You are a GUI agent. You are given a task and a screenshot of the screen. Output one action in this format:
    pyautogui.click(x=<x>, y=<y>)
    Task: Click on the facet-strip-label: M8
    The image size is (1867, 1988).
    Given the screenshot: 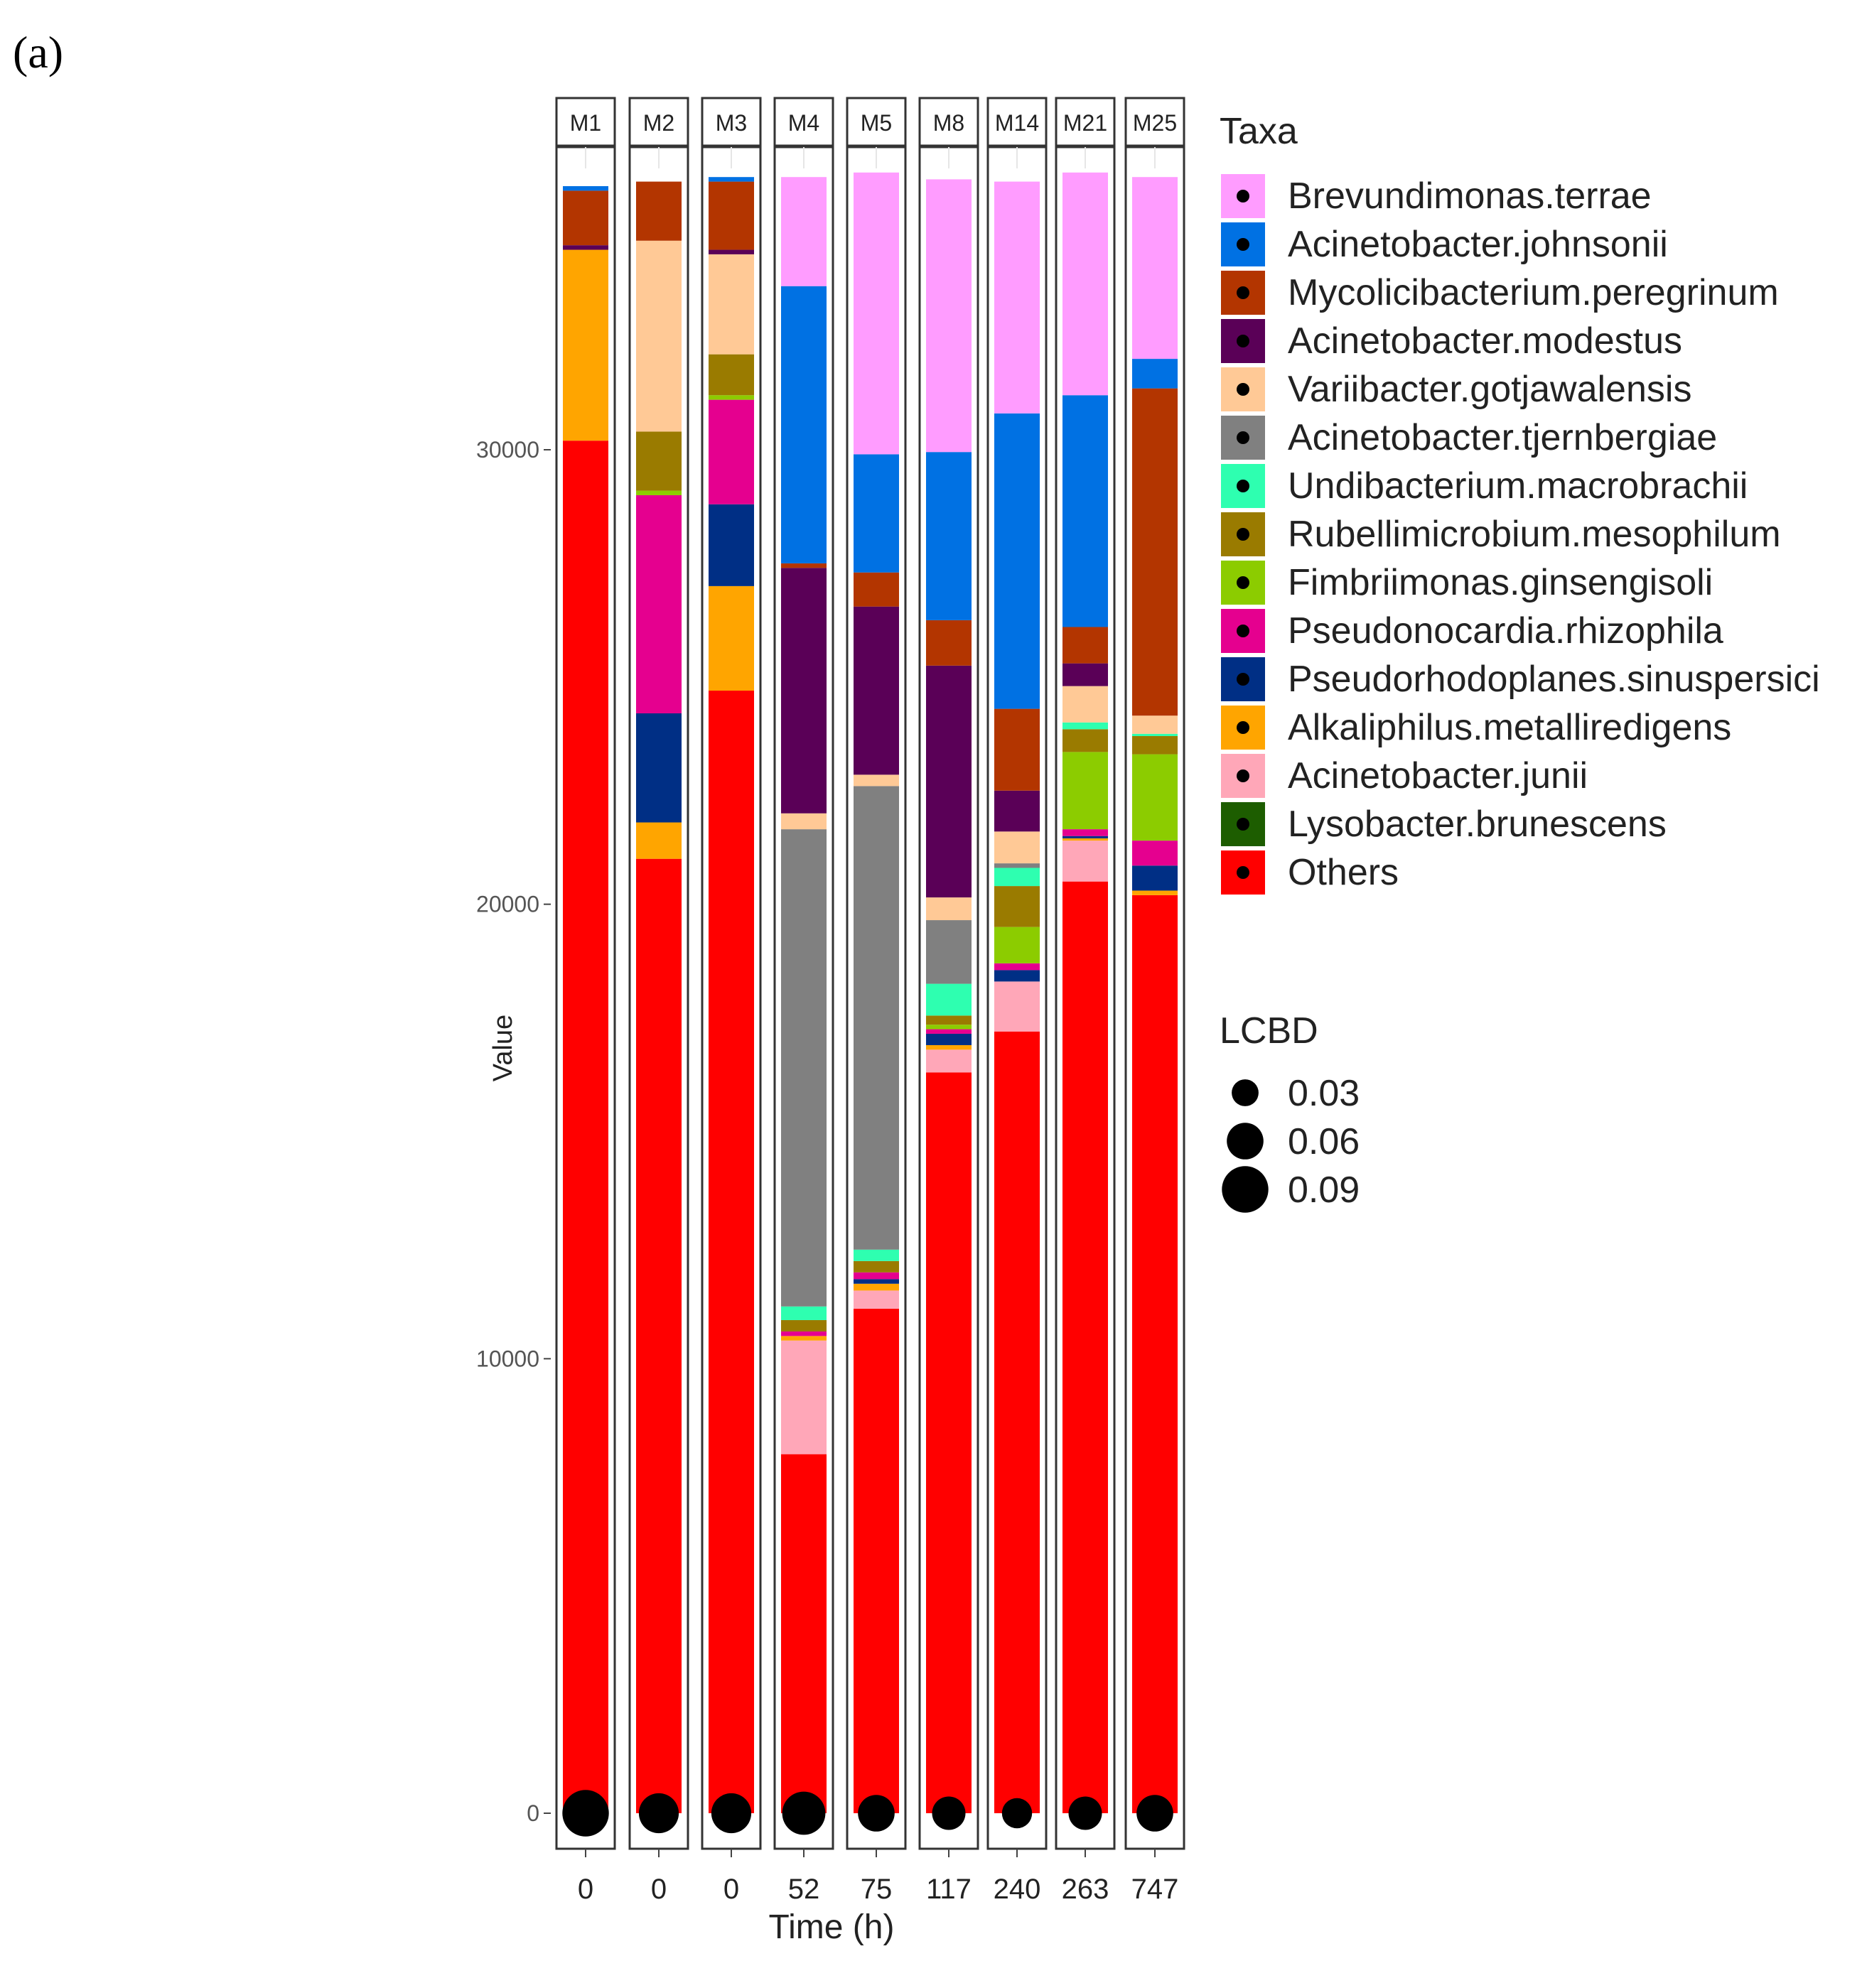 What is the action you would take?
    pyautogui.click(x=948, y=123)
    